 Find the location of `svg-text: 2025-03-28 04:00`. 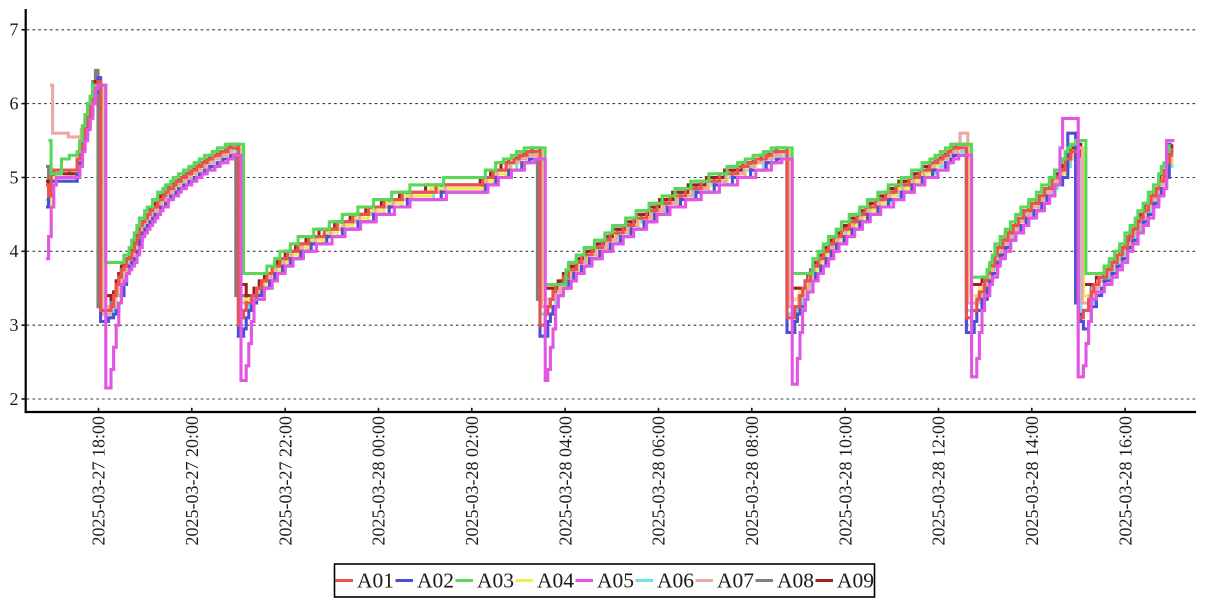

svg-text: 2025-03-28 04:00 is located at coordinates (565, 481).